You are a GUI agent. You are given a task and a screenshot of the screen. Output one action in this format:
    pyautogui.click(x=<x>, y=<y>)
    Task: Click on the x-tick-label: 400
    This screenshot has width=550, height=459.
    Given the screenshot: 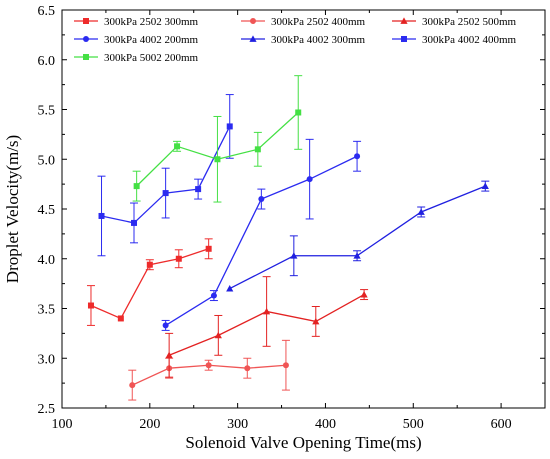 What is the action you would take?
    pyautogui.click(x=325, y=424)
    